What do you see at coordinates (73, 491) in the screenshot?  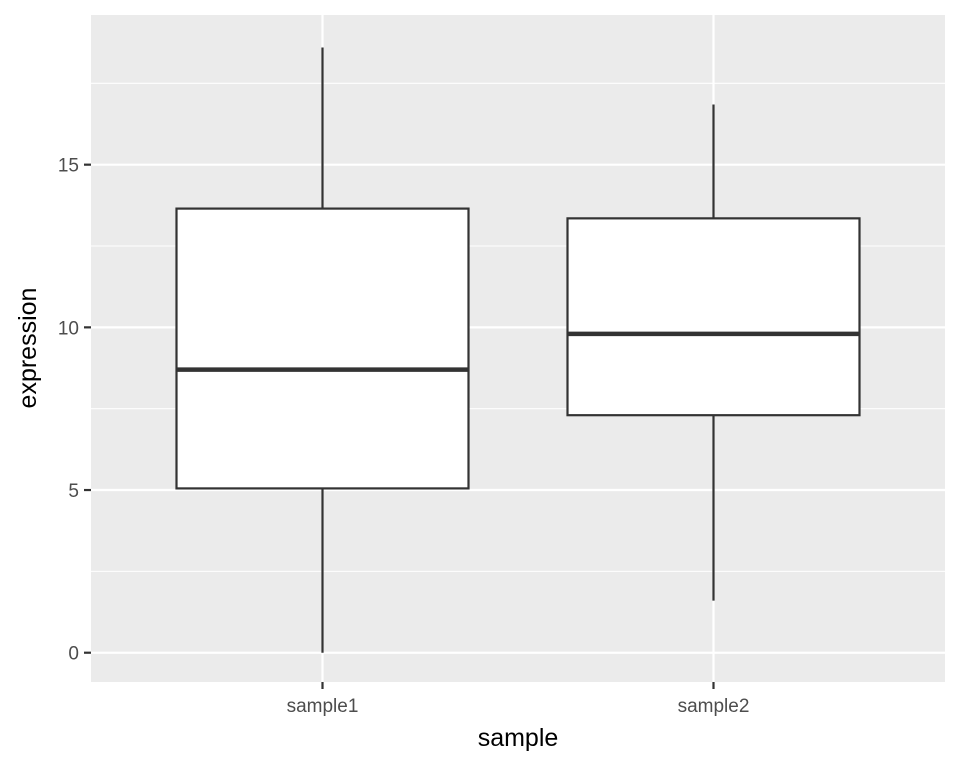 I see `y-tick-label: 5` at bounding box center [73, 491].